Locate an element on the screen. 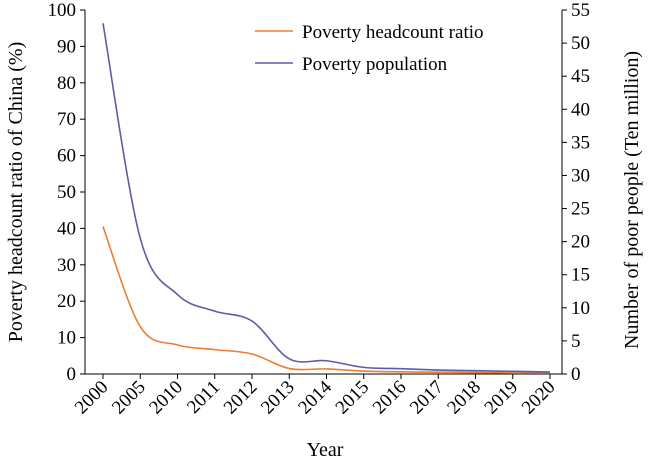 The image size is (650, 460). x-tick-label: 2016 is located at coordinates (390, 398).